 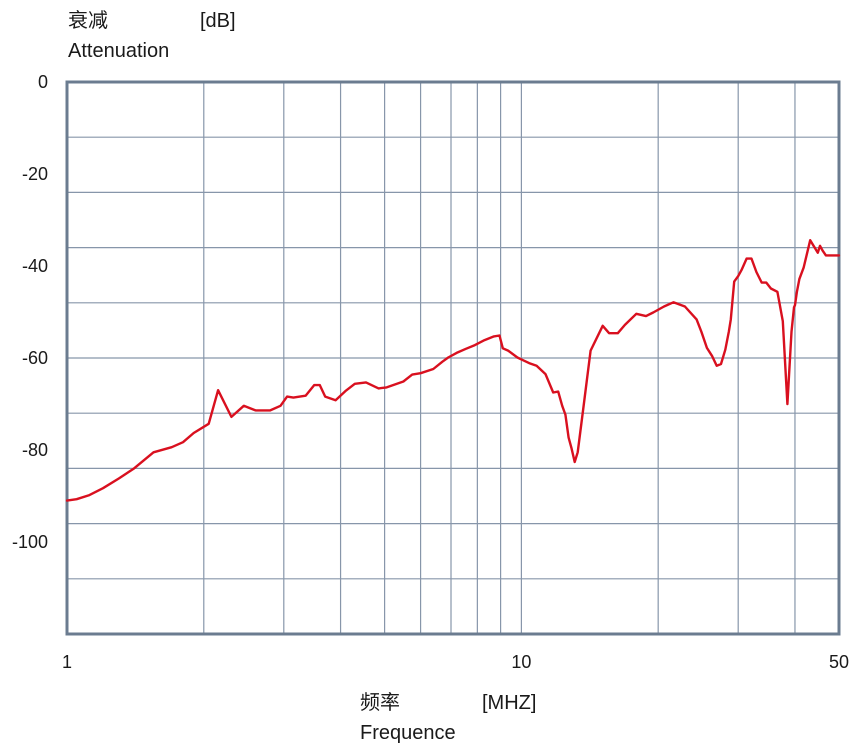 What do you see at coordinates (30, 542) in the screenshot?
I see `y-tick-label: -100` at bounding box center [30, 542].